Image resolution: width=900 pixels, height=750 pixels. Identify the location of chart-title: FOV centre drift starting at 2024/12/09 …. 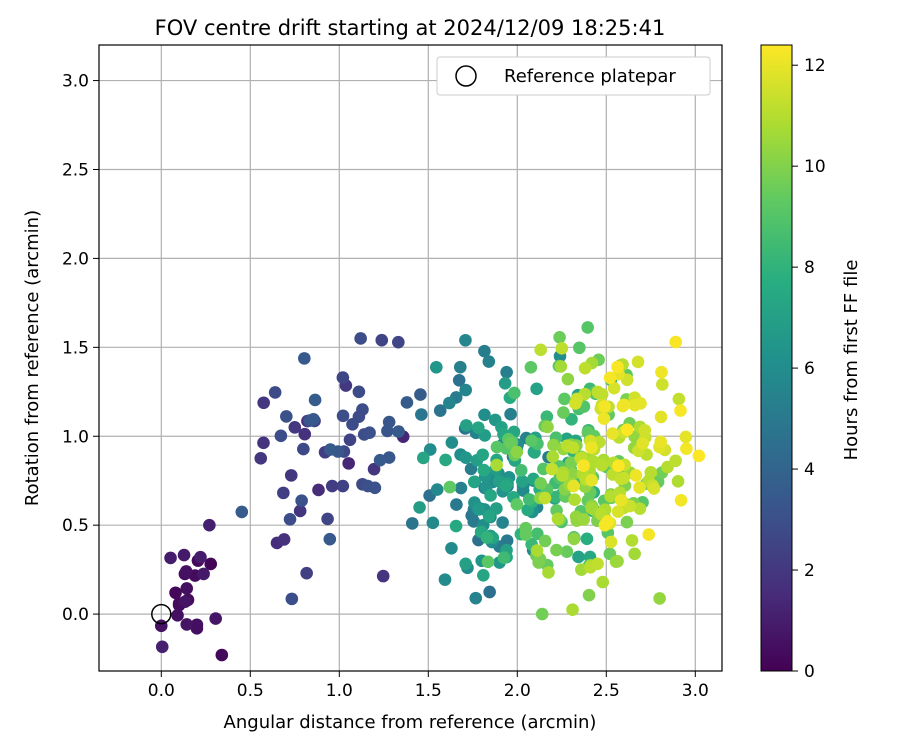
(410, 28).